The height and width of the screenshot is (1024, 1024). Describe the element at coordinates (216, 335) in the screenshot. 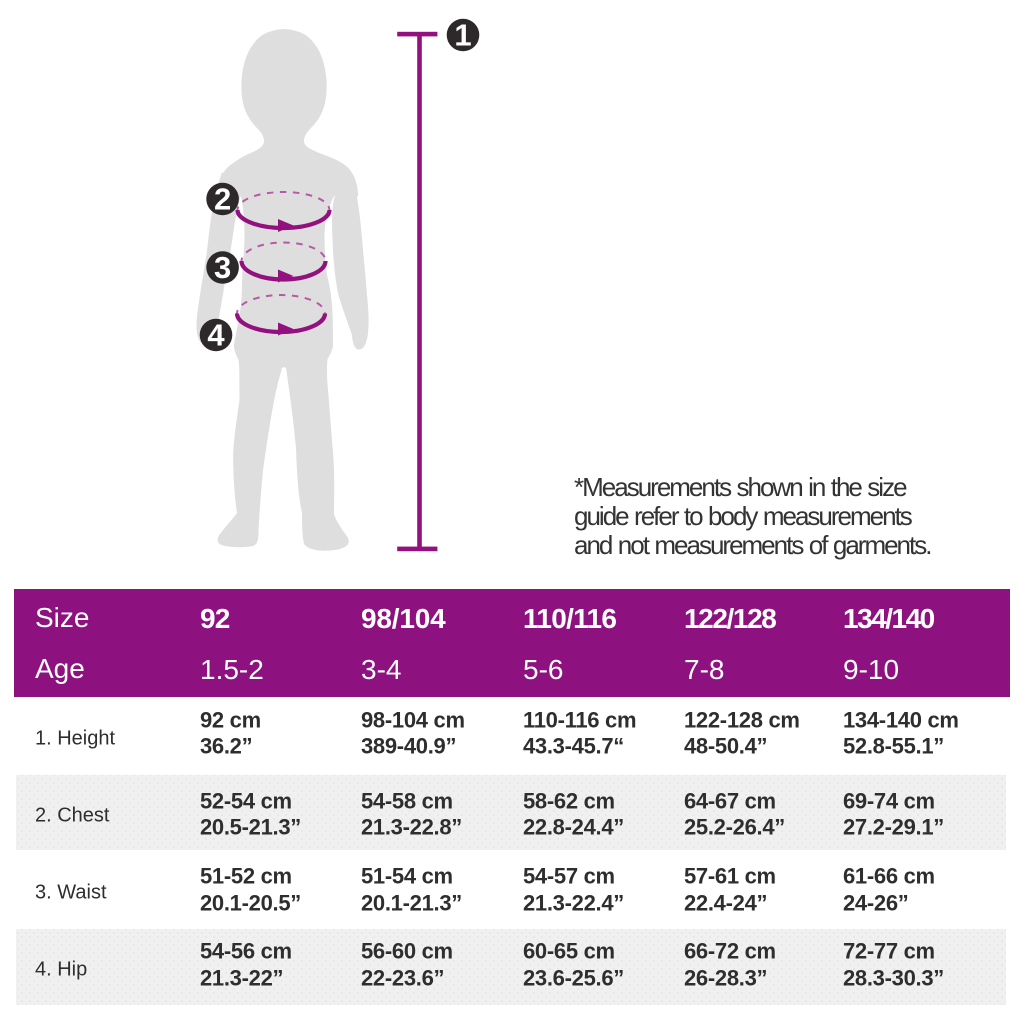

I see `svg-text: 4` at that location.